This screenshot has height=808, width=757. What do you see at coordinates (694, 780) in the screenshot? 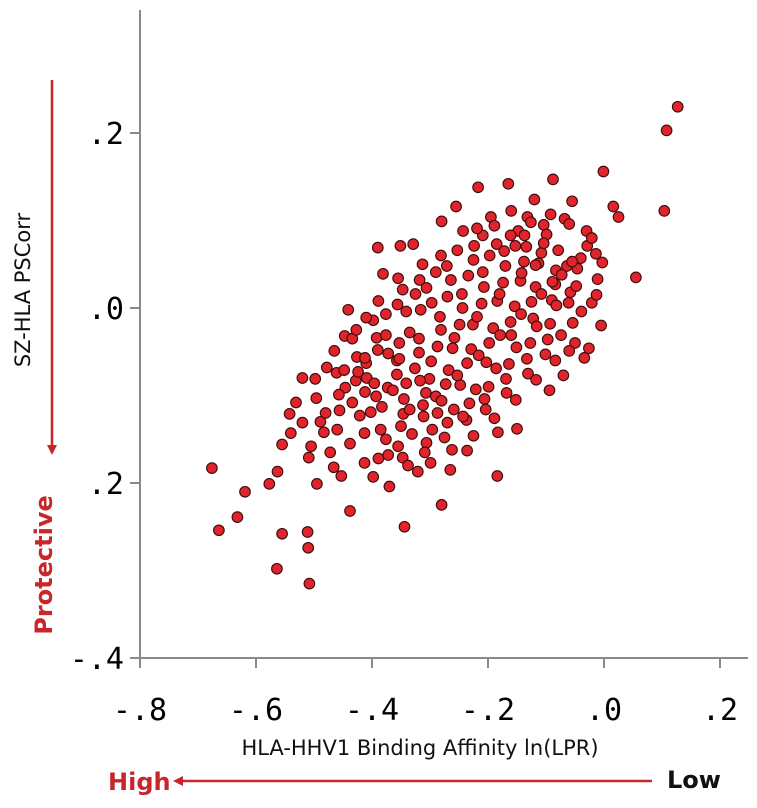
I see `x-low-label: Low` at bounding box center [694, 780].